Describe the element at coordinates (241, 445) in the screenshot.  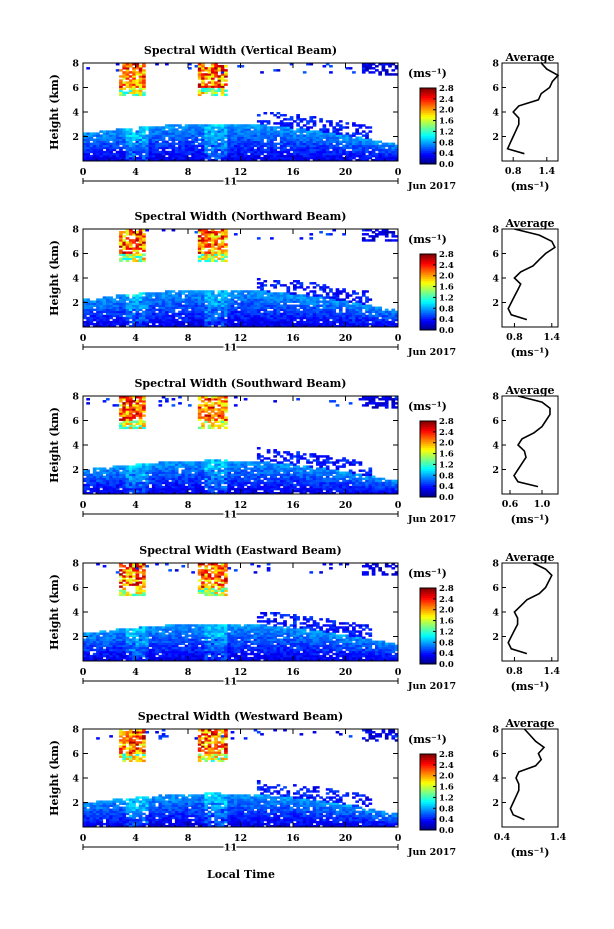
I see `heatmap` at that location.